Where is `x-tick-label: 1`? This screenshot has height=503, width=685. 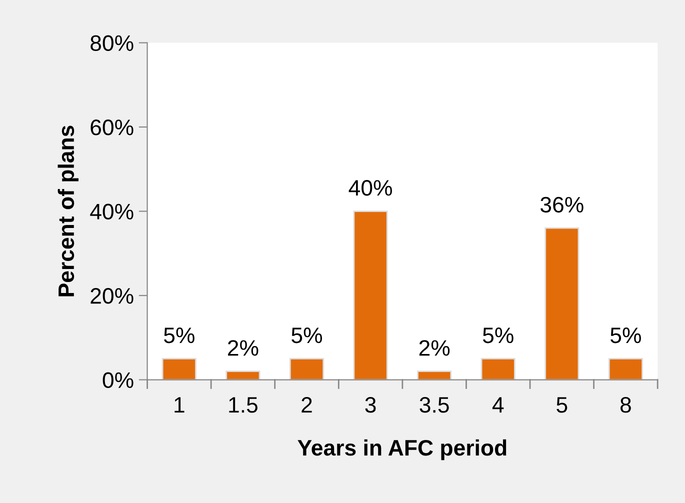 x-tick-label: 1 is located at coordinates (179, 405).